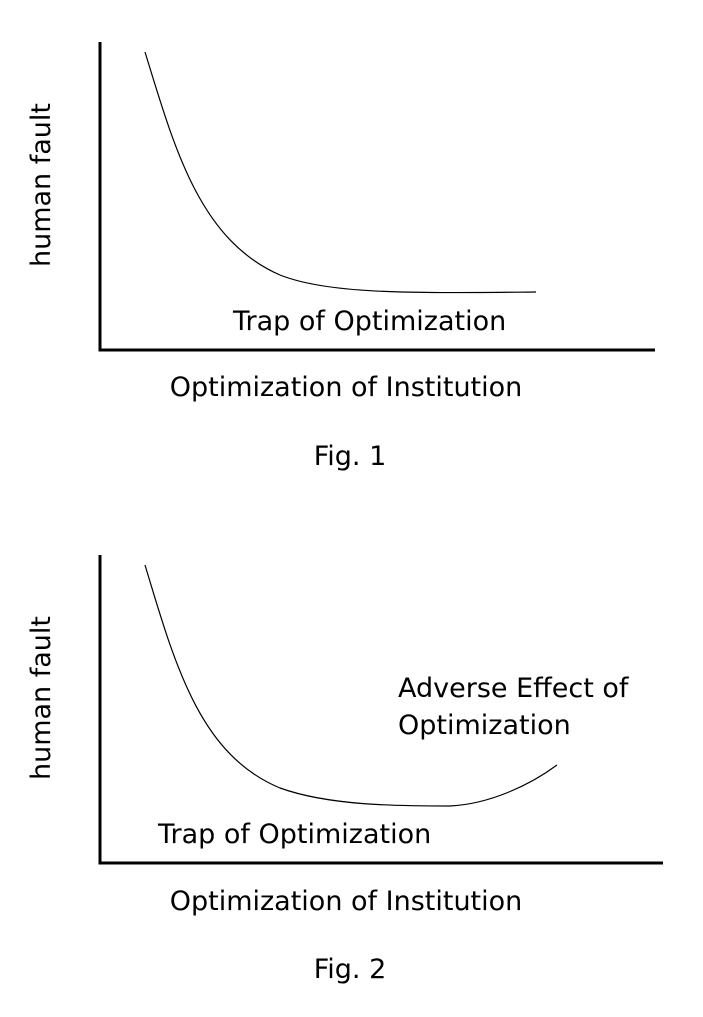 The image size is (703, 1017). I want to click on annotation: Optimization, so click(484, 725).